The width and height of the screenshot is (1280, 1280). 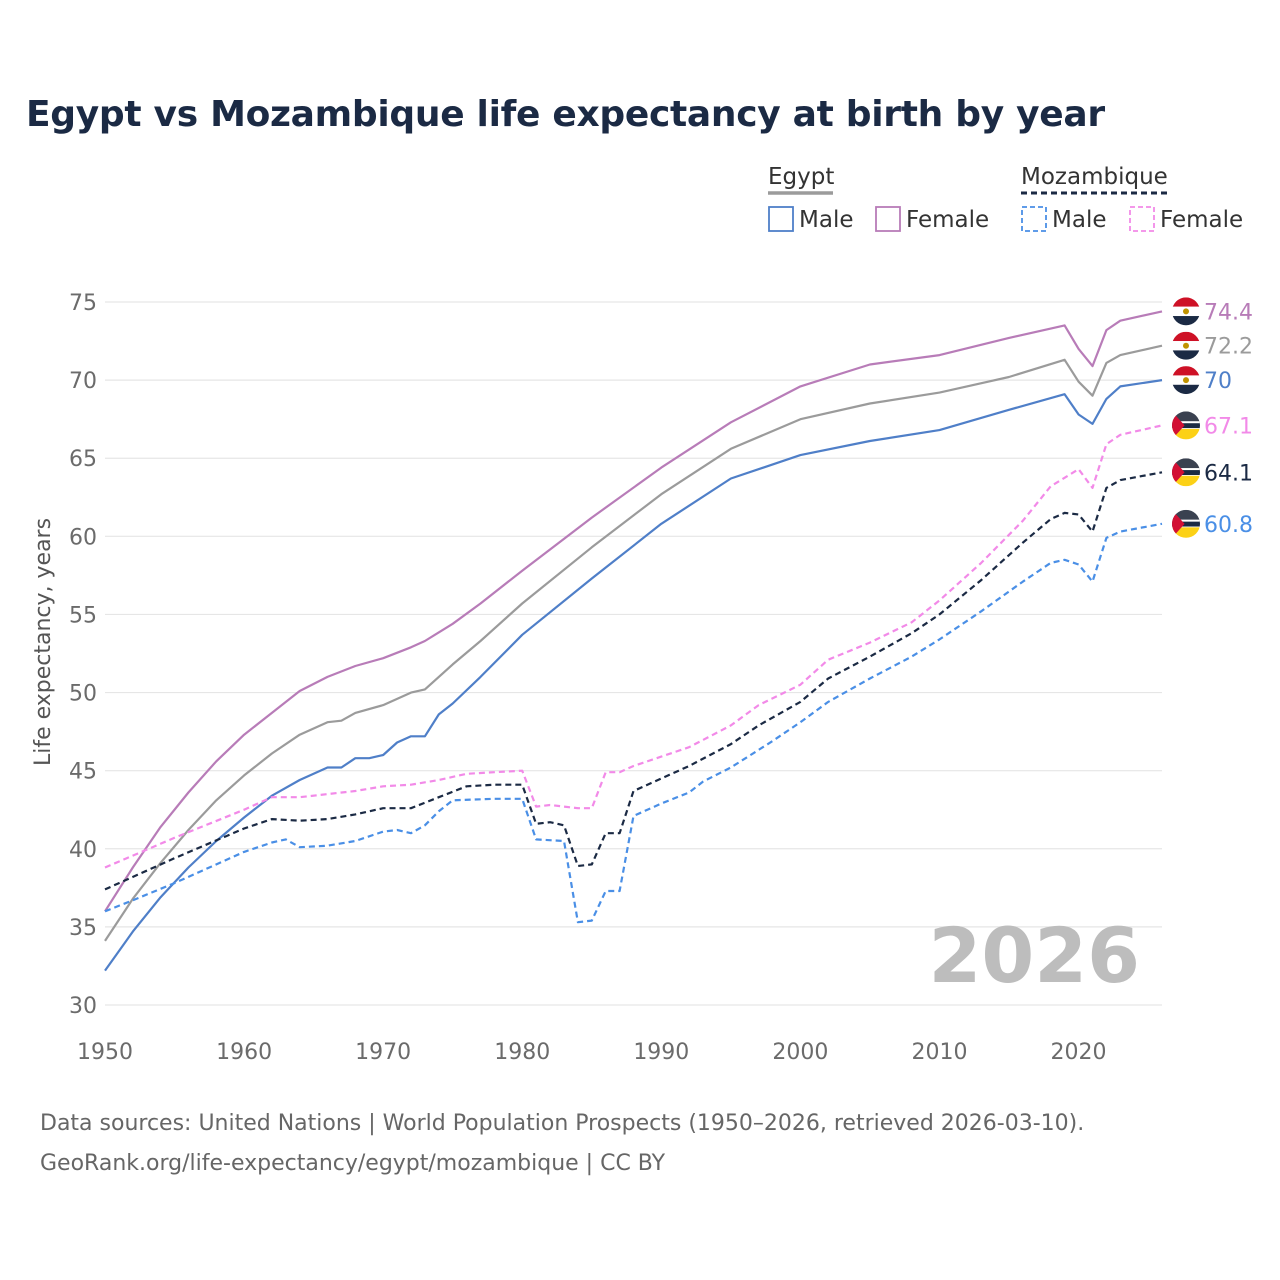 What do you see at coordinates (1228, 312) in the screenshot?
I see `end-label-egypt_female: 74.4` at bounding box center [1228, 312].